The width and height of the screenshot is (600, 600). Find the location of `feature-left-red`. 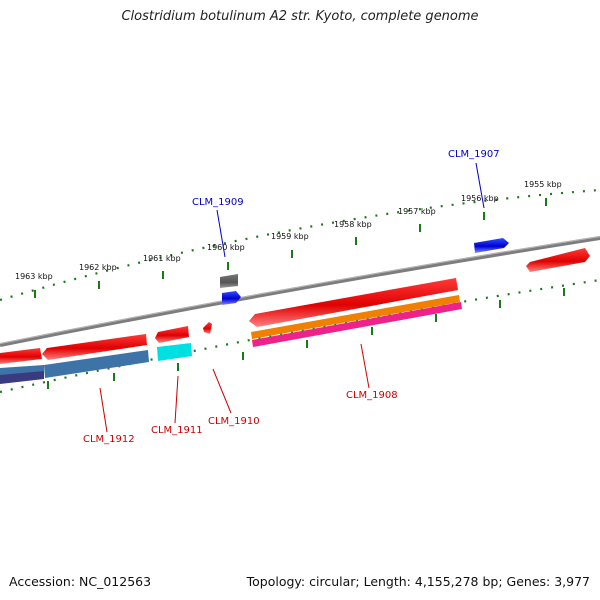

feature-left-red is located at coordinates (21, 356).